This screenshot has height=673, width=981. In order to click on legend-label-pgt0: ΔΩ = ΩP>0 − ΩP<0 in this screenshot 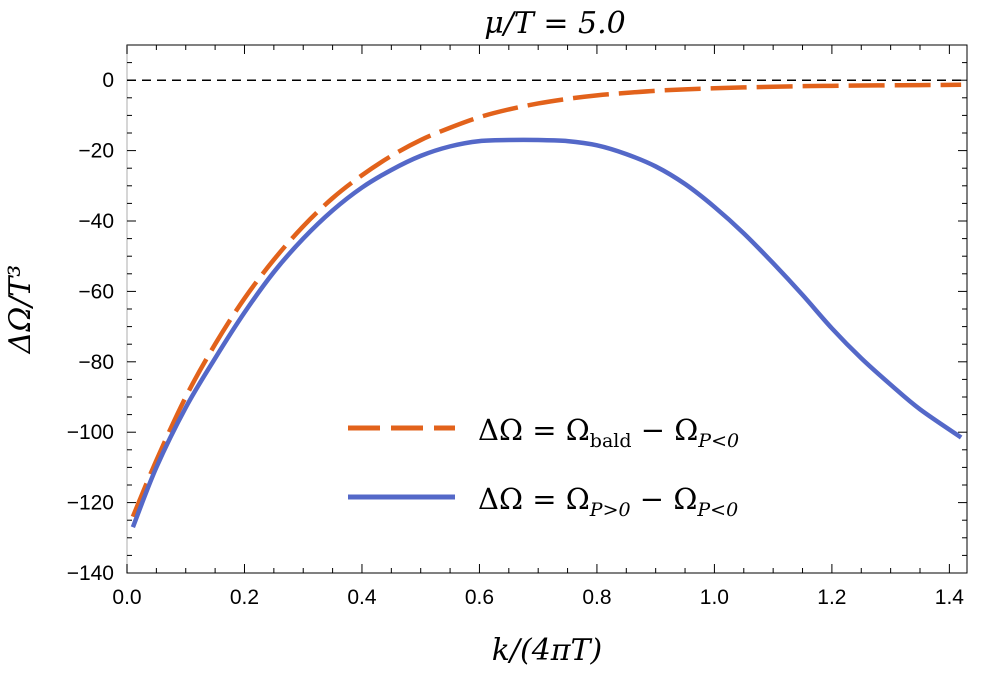, I will do `click(608, 501)`.